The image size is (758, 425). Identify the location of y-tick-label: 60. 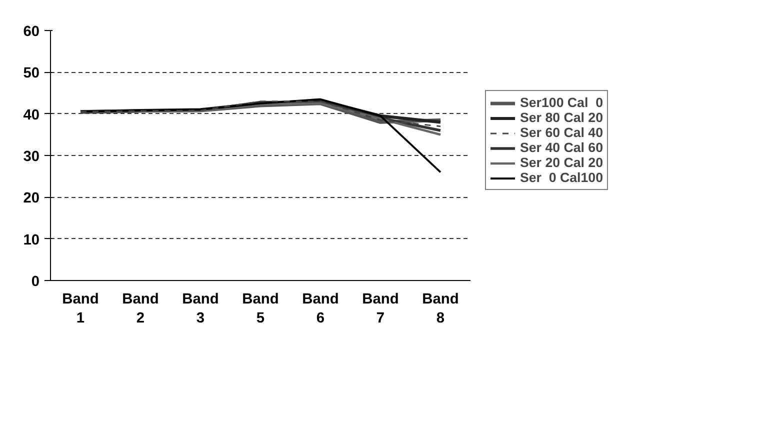
(31, 32).